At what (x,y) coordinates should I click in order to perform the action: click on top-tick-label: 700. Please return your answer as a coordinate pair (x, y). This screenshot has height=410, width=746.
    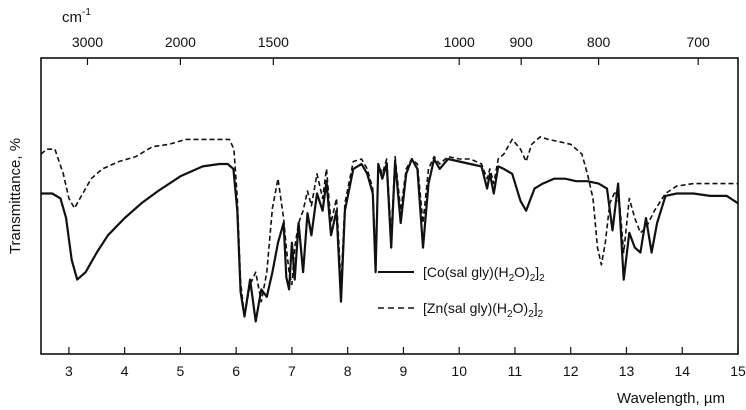
    Looking at the image, I should click on (698, 42).